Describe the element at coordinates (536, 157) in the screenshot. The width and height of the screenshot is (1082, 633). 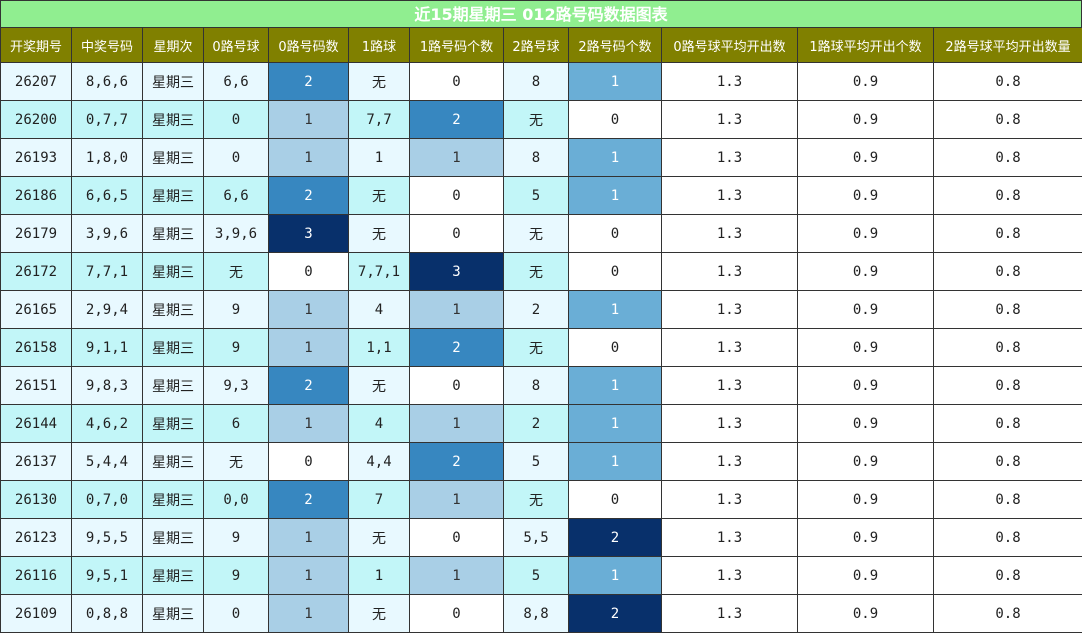
I see `table-cell: 8` at that location.